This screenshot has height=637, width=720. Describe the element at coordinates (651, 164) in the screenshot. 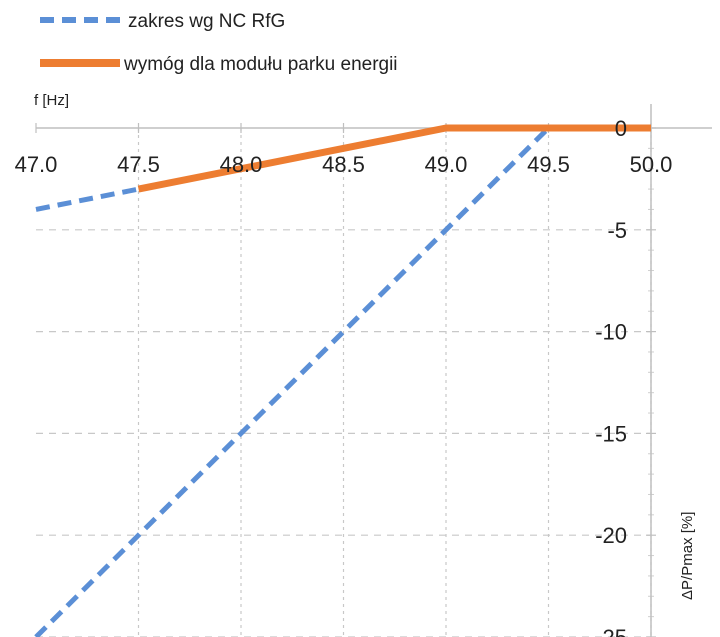

I see `x-tick-label: 50.0` at that location.